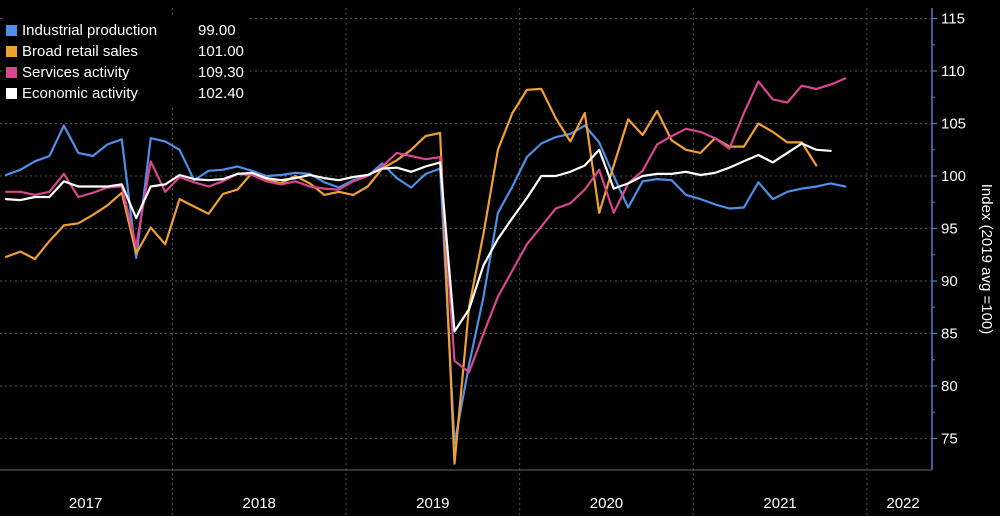 The height and width of the screenshot is (516, 1000). I want to click on x-tick-label: 2020, so click(606, 503).